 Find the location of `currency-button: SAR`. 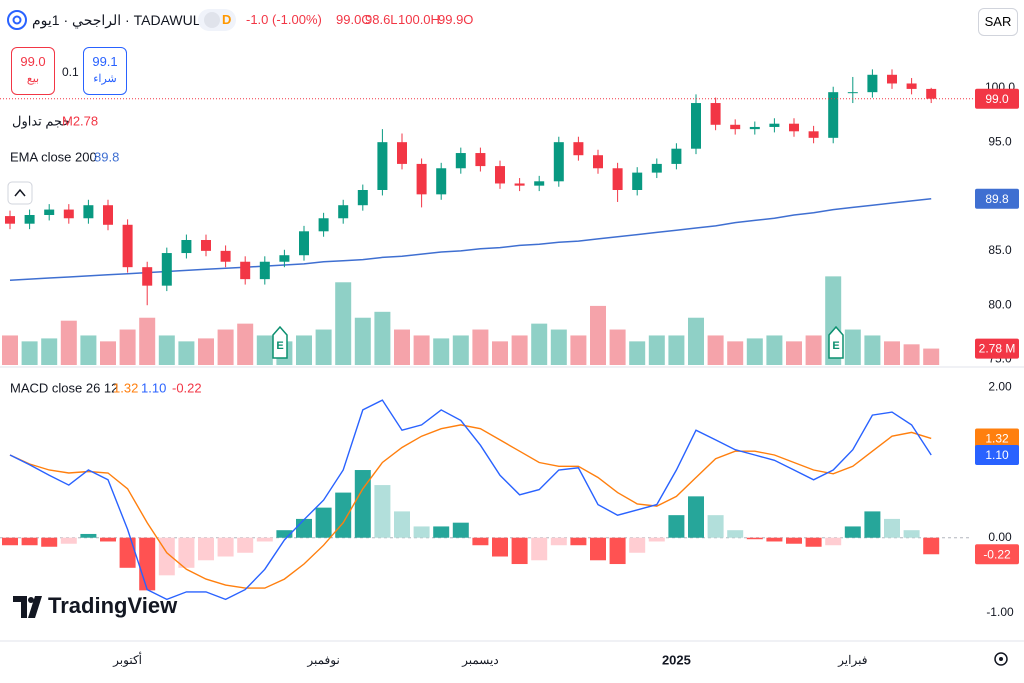

currency-button: SAR is located at coordinates (998, 22).